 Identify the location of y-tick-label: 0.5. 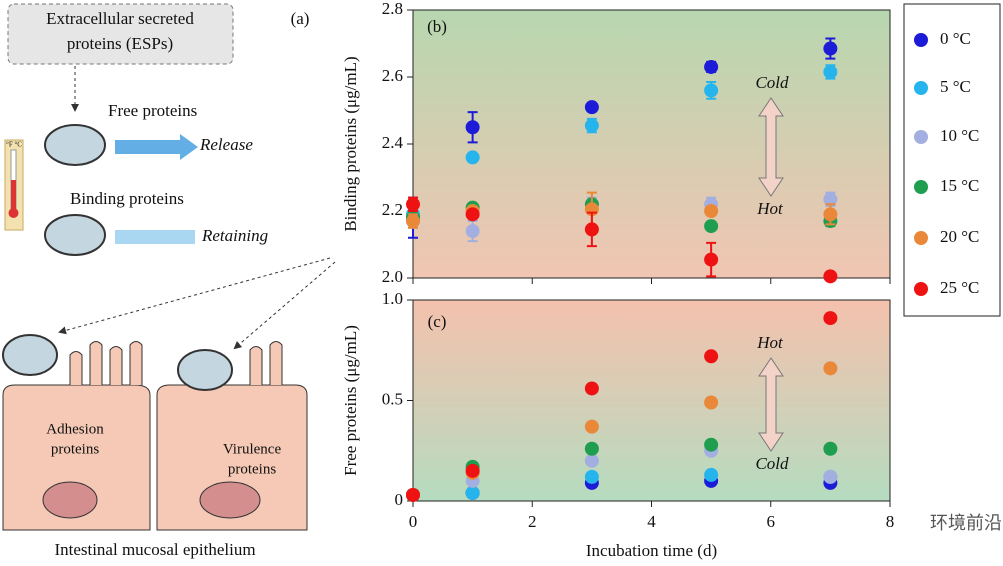
(392, 398).